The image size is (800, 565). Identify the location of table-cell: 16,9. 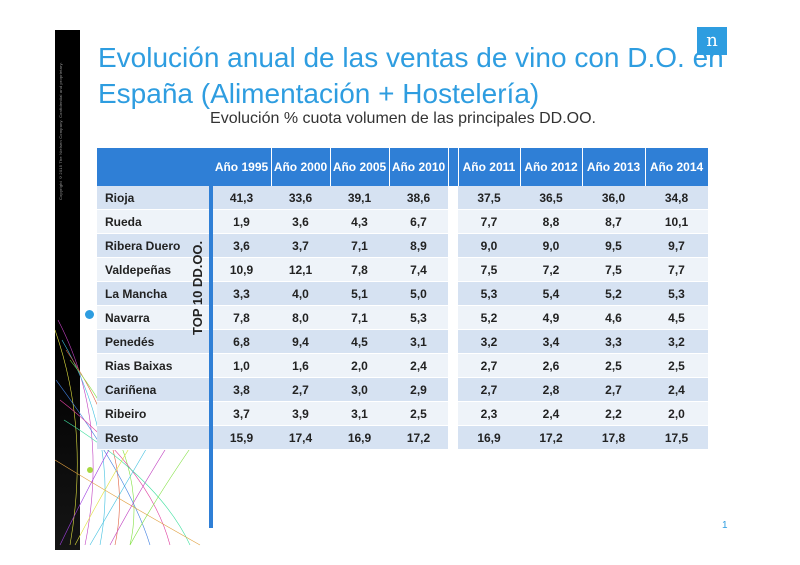
(359, 437).